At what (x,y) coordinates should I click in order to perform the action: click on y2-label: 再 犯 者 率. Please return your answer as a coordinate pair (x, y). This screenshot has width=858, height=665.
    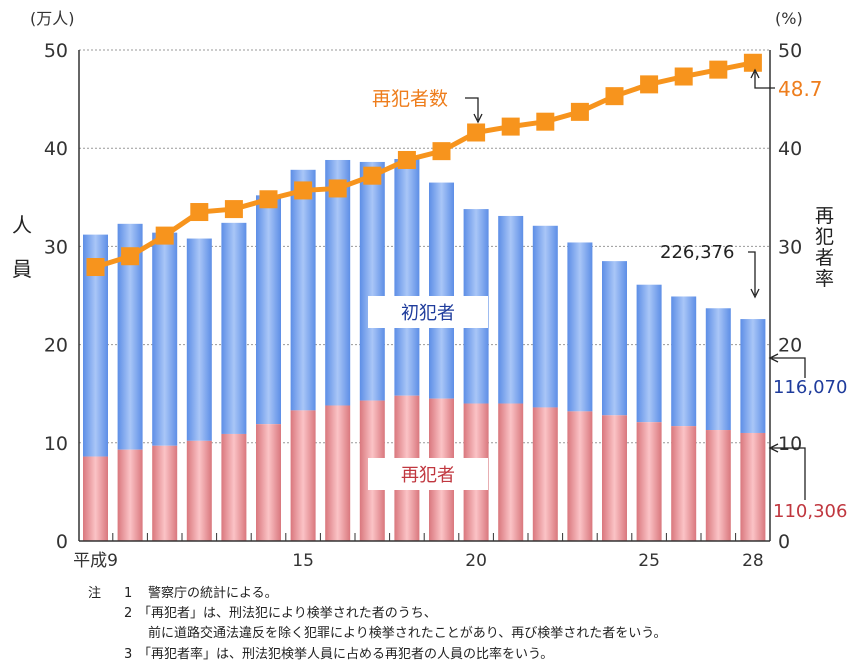
    Looking at the image, I should click on (824, 247).